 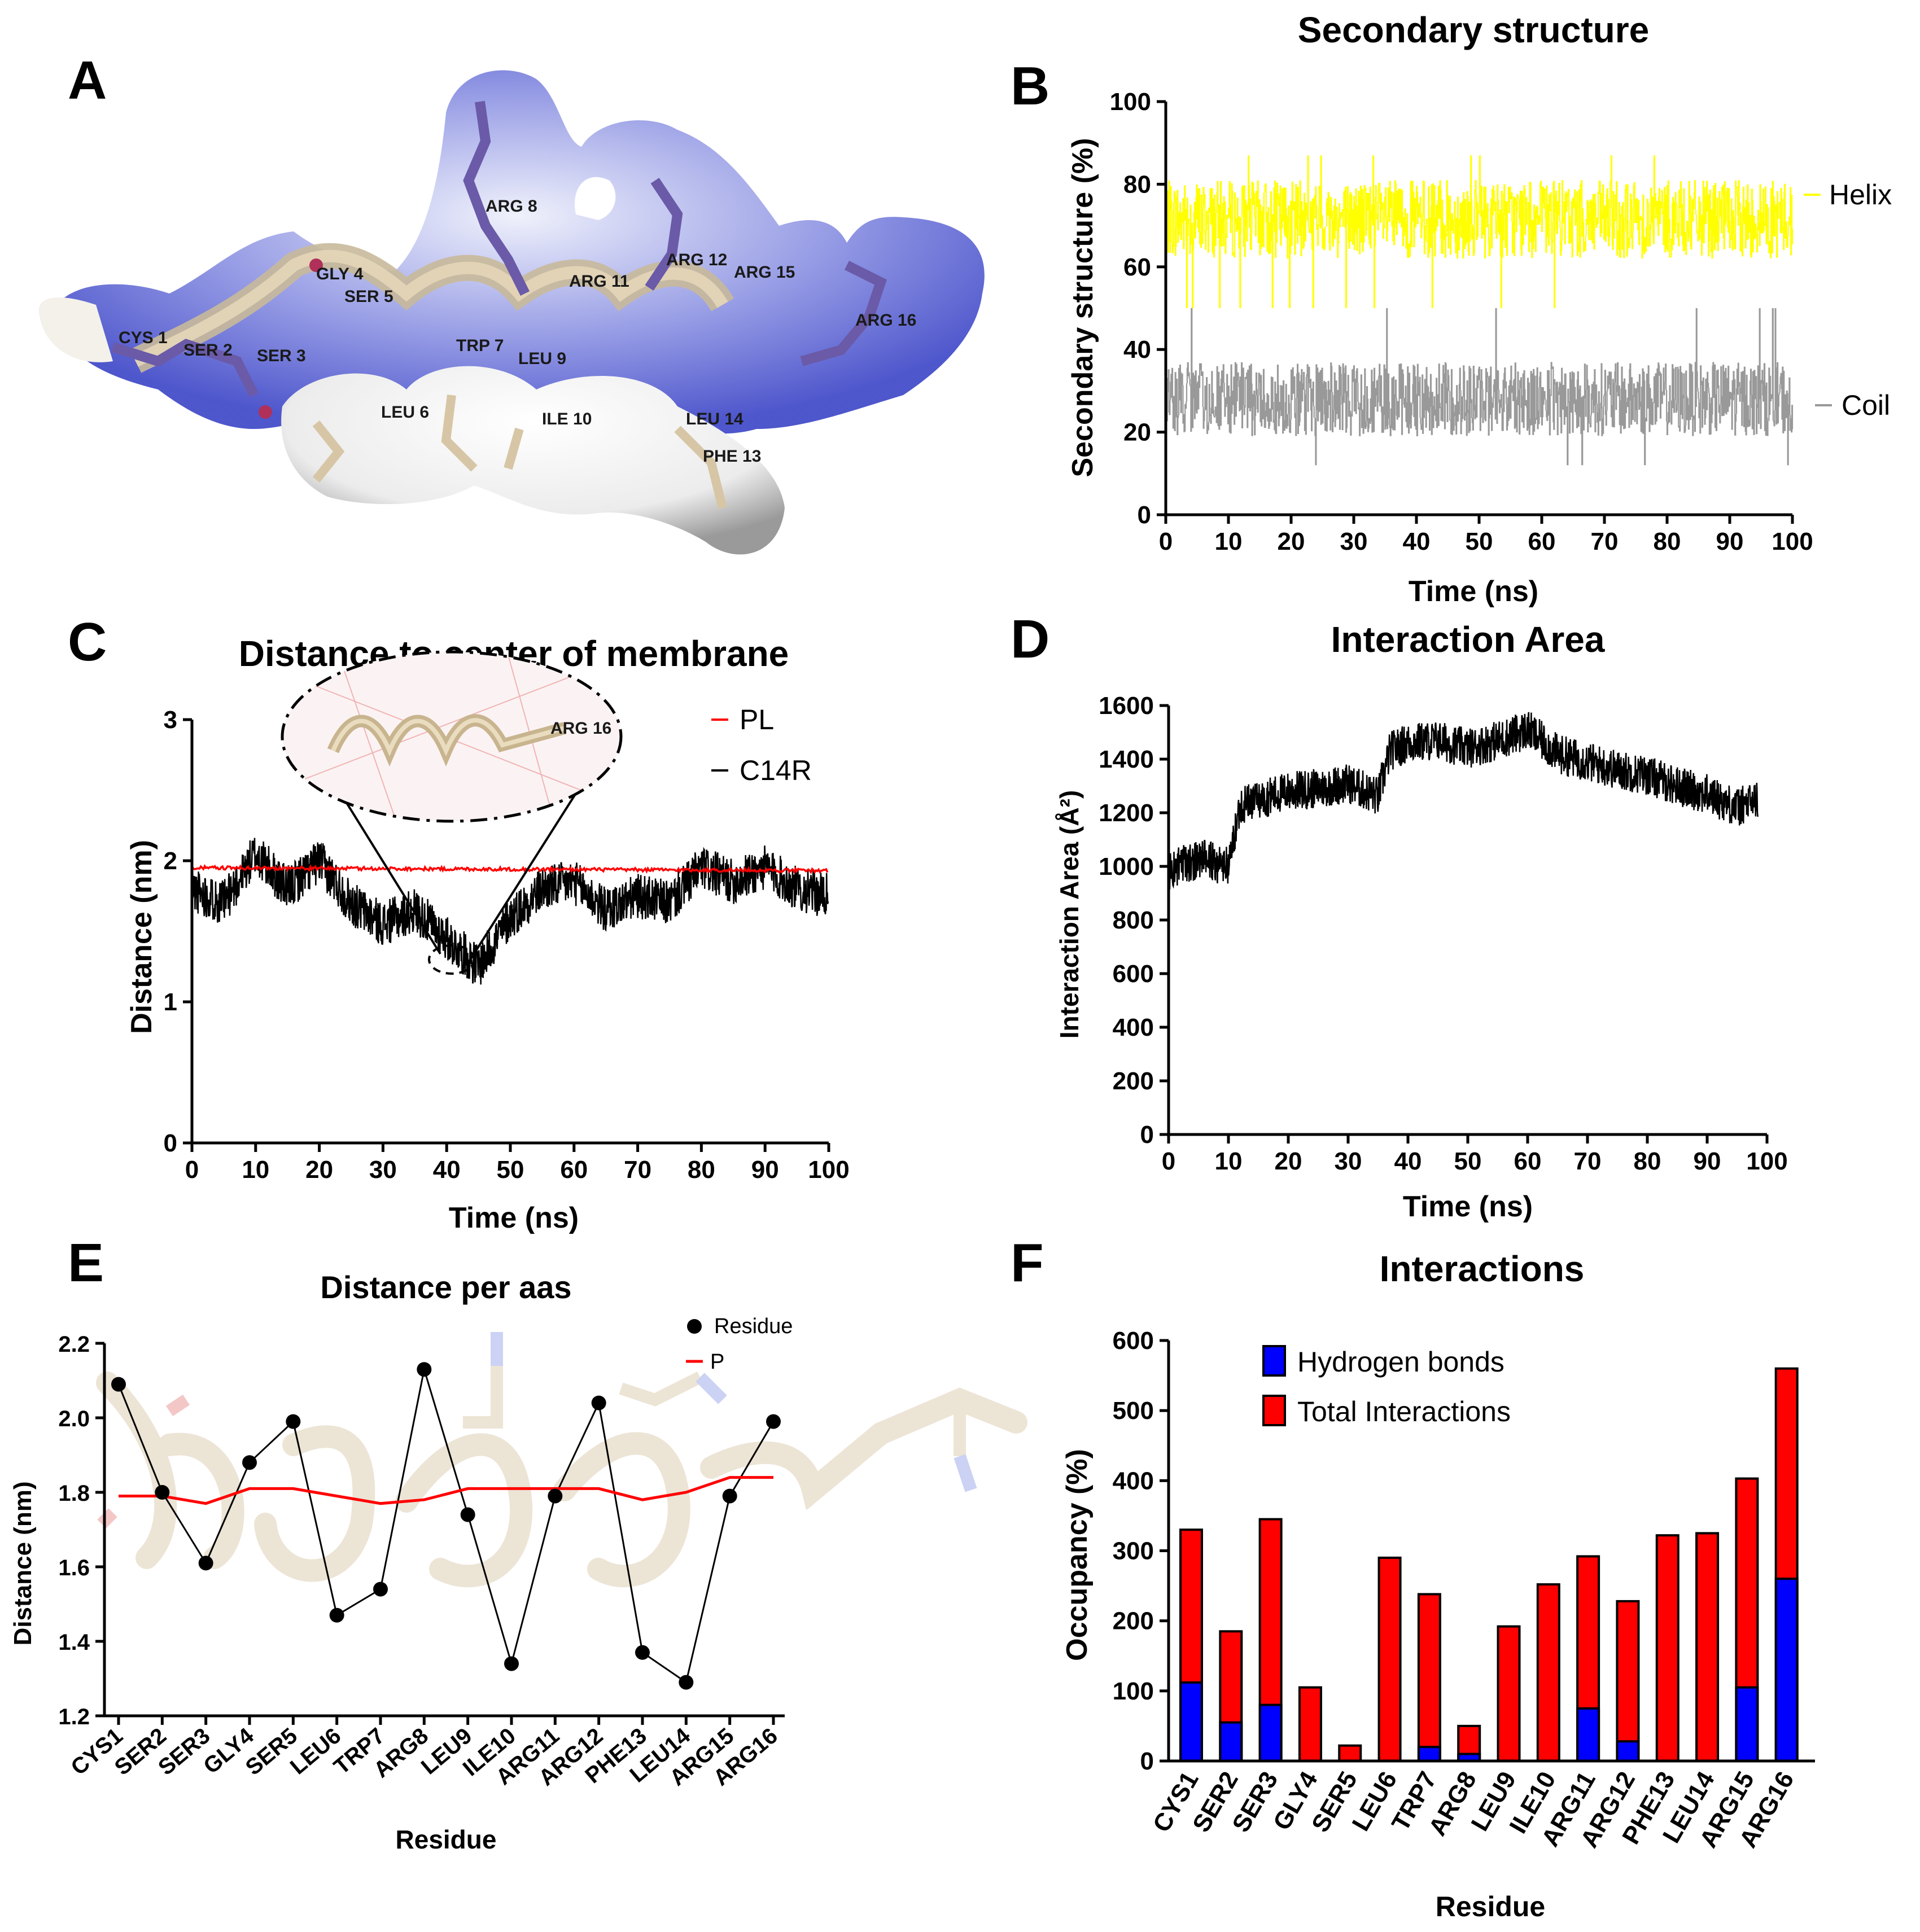 I want to click on pl-trace, so click(x=510, y=869).